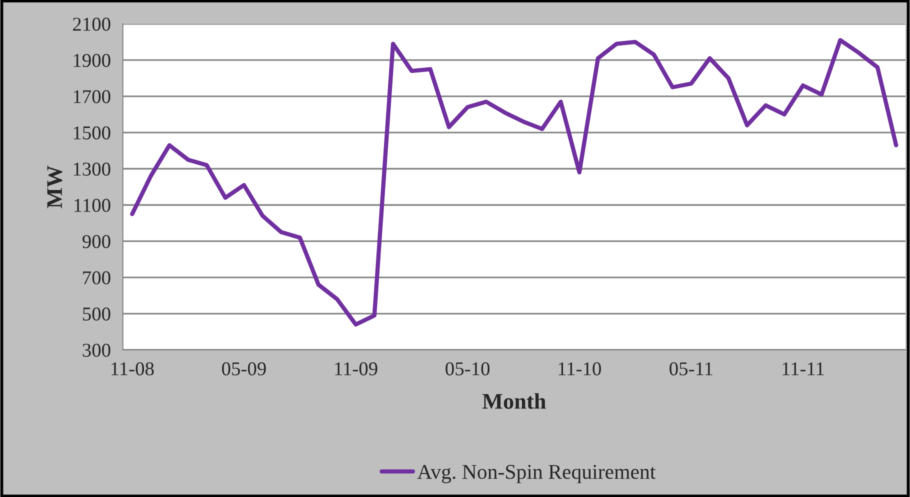  What do you see at coordinates (91, 24) in the screenshot?
I see `y-tick-label: 2100` at bounding box center [91, 24].